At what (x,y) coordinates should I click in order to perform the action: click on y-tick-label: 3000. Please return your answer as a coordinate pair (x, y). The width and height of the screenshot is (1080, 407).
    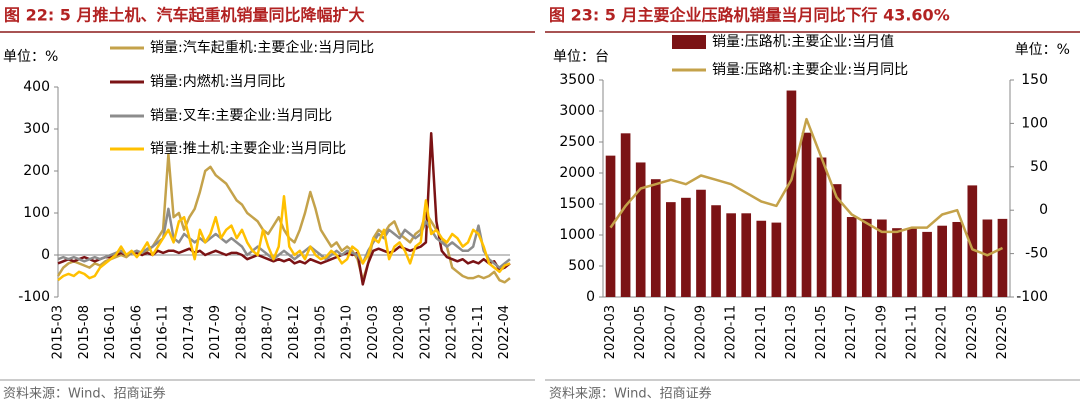
    Looking at the image, I should click on (577, 111).